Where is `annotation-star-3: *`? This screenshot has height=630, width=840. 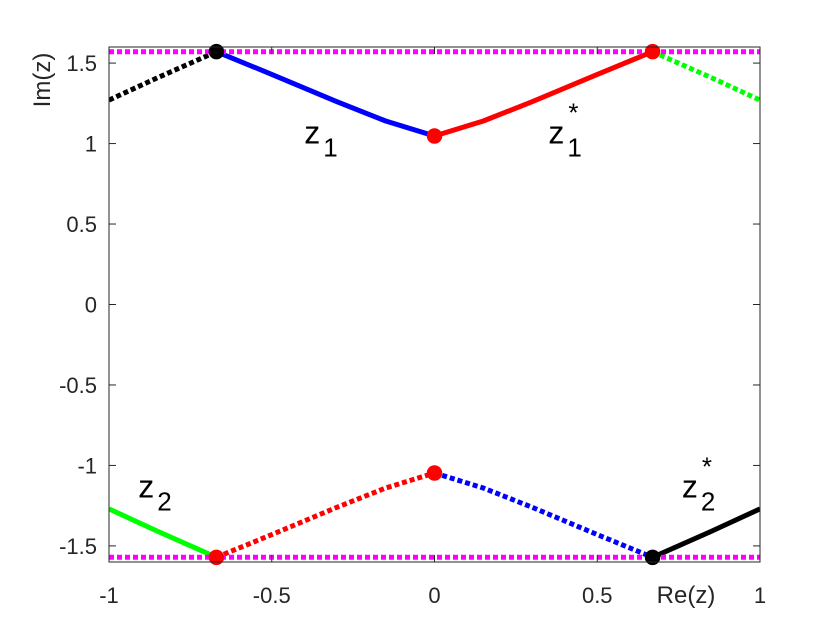
annotation-star-3: * is located at coordinates (707, 467).